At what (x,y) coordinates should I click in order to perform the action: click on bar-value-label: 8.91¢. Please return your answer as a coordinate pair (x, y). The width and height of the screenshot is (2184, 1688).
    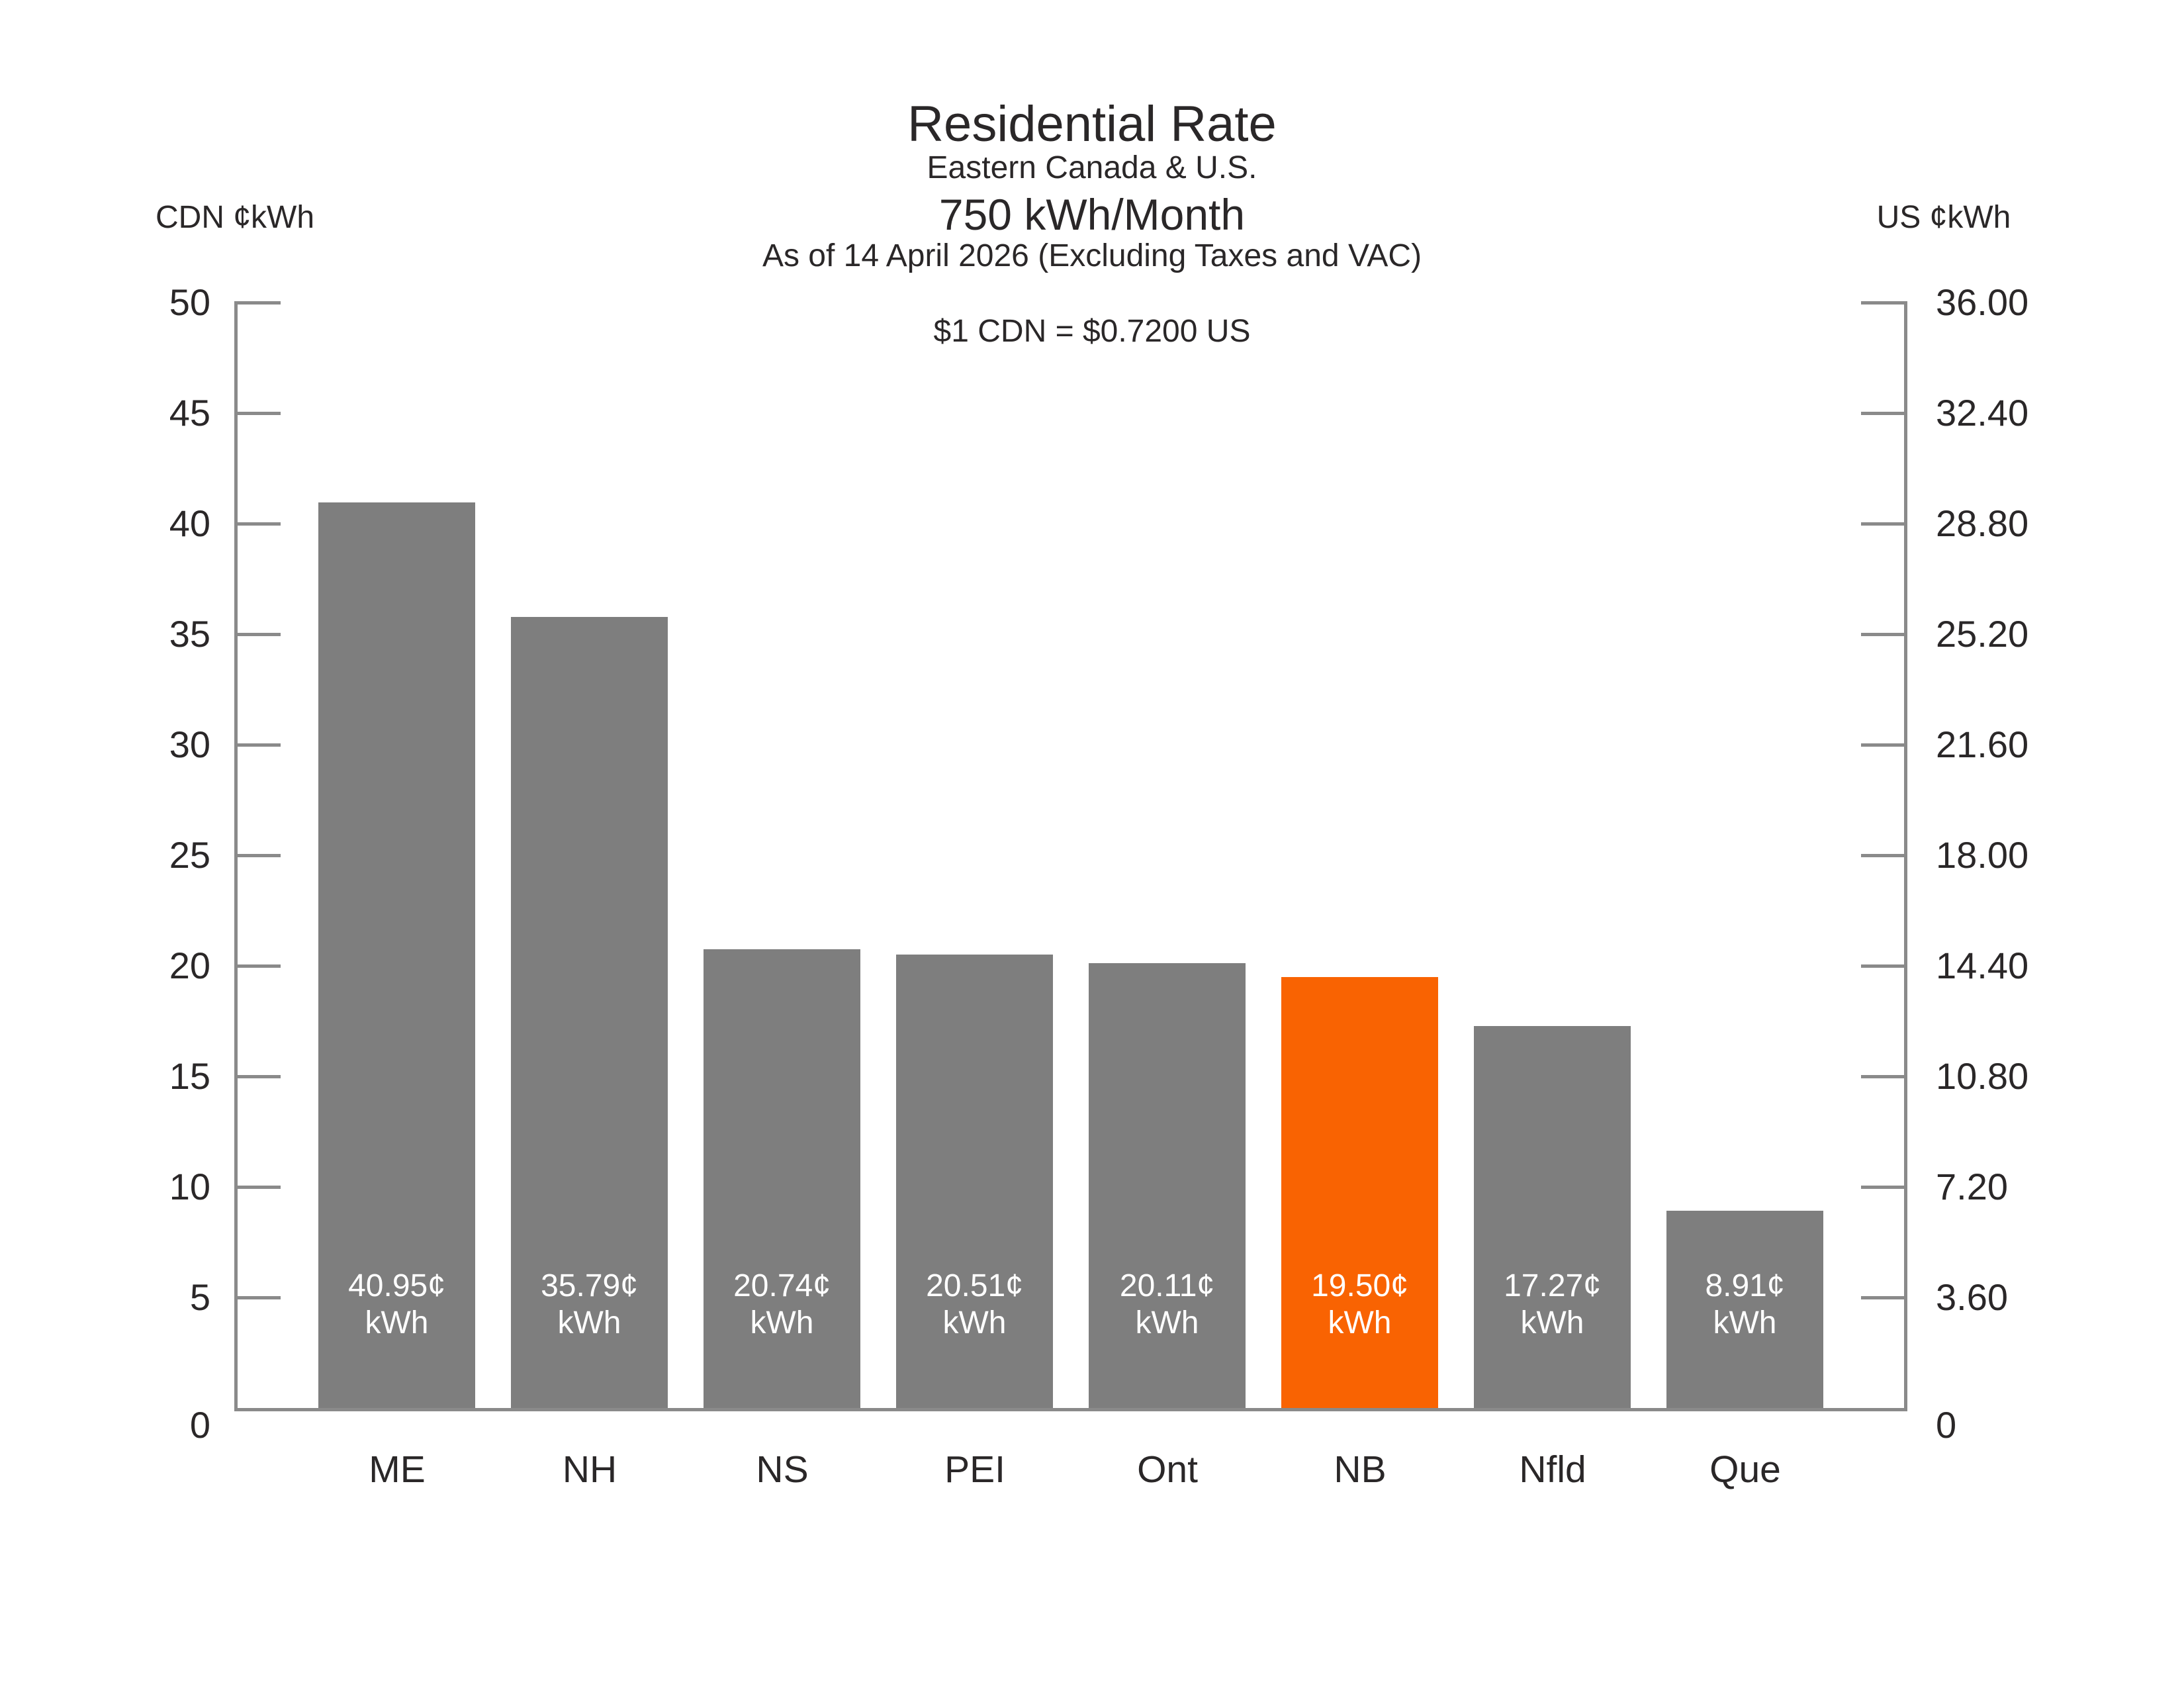
    Looking at the image, I should click on (1745, 1285).